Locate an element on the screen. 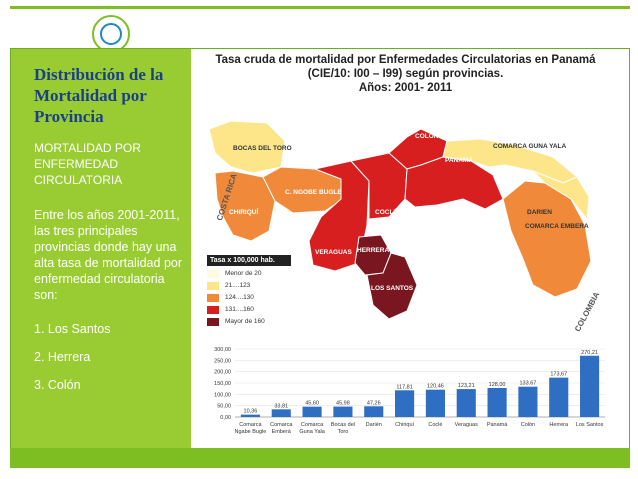 The width and height of the screenshot is (638, 479). region-embera is located at coordinates (561, 195).